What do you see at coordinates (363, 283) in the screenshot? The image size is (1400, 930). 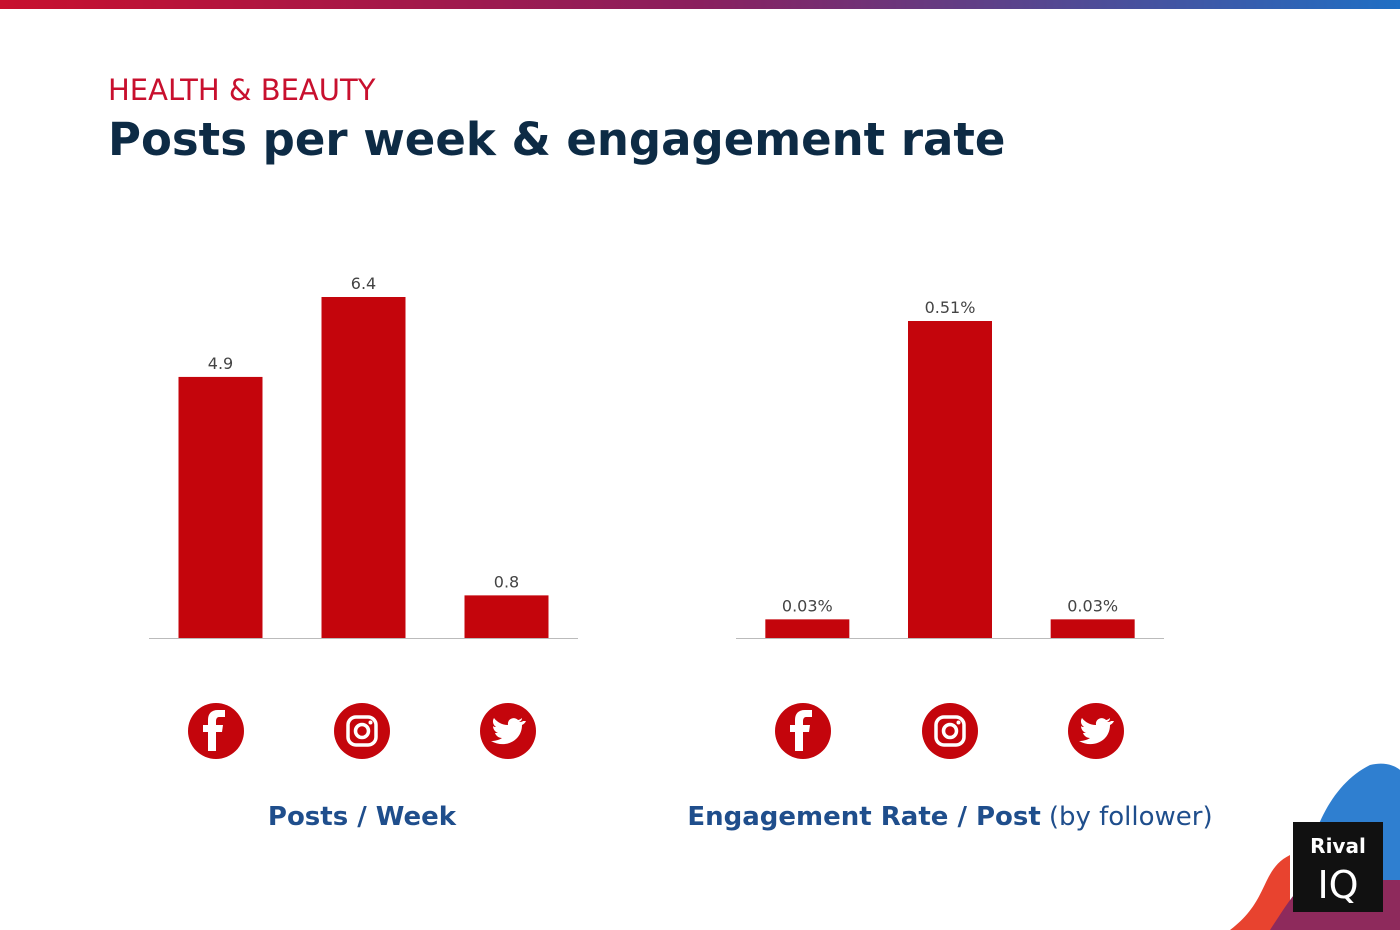 I see `value-label: 6.4` at bounding box center [363, 283].